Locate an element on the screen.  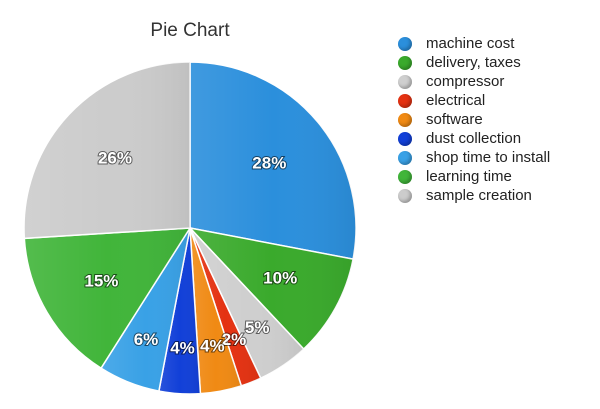
legend-item: learning time is located at coordinates (474, 176).